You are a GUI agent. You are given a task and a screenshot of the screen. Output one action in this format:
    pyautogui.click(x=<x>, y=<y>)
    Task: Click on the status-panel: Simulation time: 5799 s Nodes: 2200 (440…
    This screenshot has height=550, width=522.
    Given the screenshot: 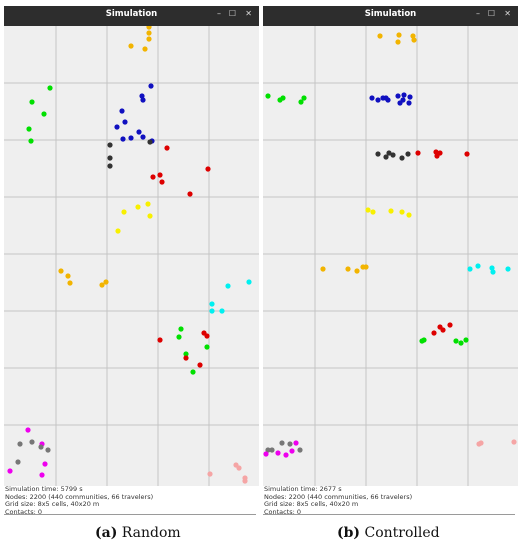 What is the action you would take?
    pyautogui.click(x=132, y=500)
    